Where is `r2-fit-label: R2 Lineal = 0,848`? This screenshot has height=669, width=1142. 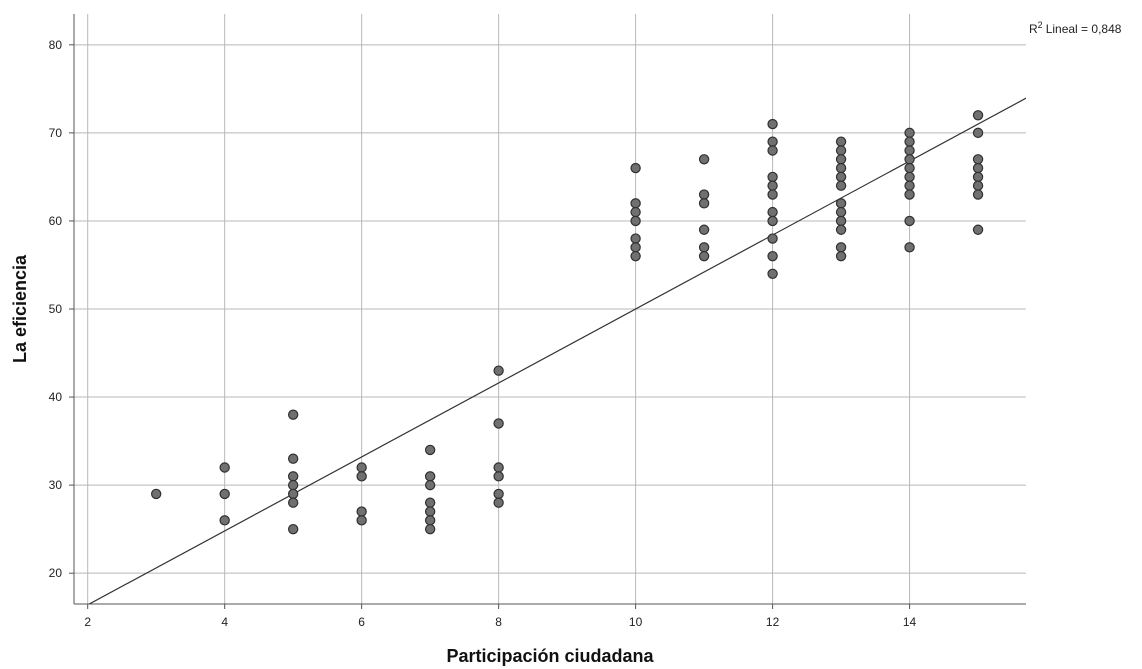 r2-fit-label: R2 Lineal = 0,848 is located at coordinates (1075, 28).